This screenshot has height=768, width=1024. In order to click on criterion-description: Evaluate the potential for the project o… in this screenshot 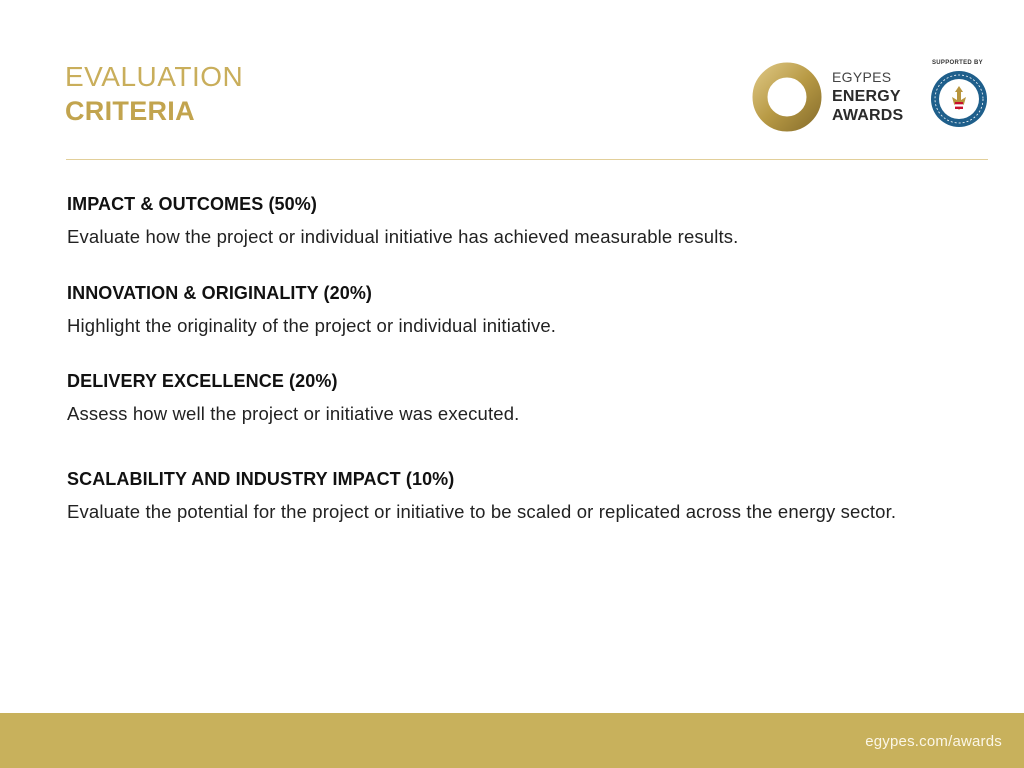, I will do `click(482, 511)`.